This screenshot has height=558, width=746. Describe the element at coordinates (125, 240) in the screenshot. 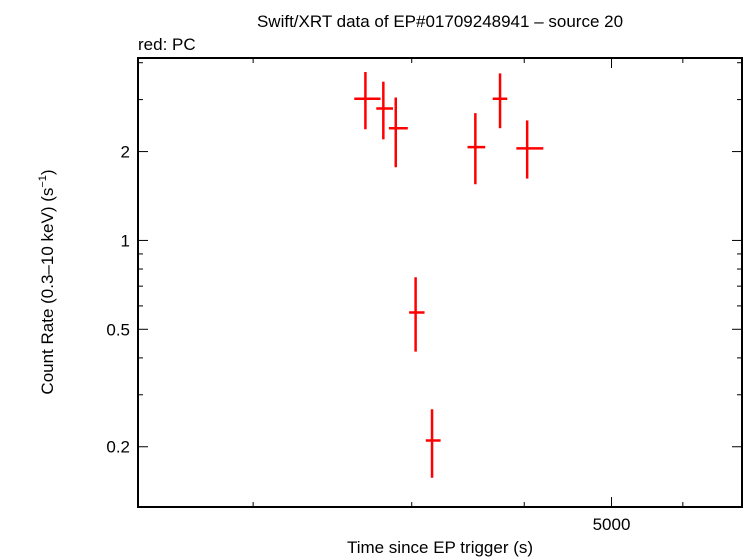

I see `y-tick-label: 1` at that location.